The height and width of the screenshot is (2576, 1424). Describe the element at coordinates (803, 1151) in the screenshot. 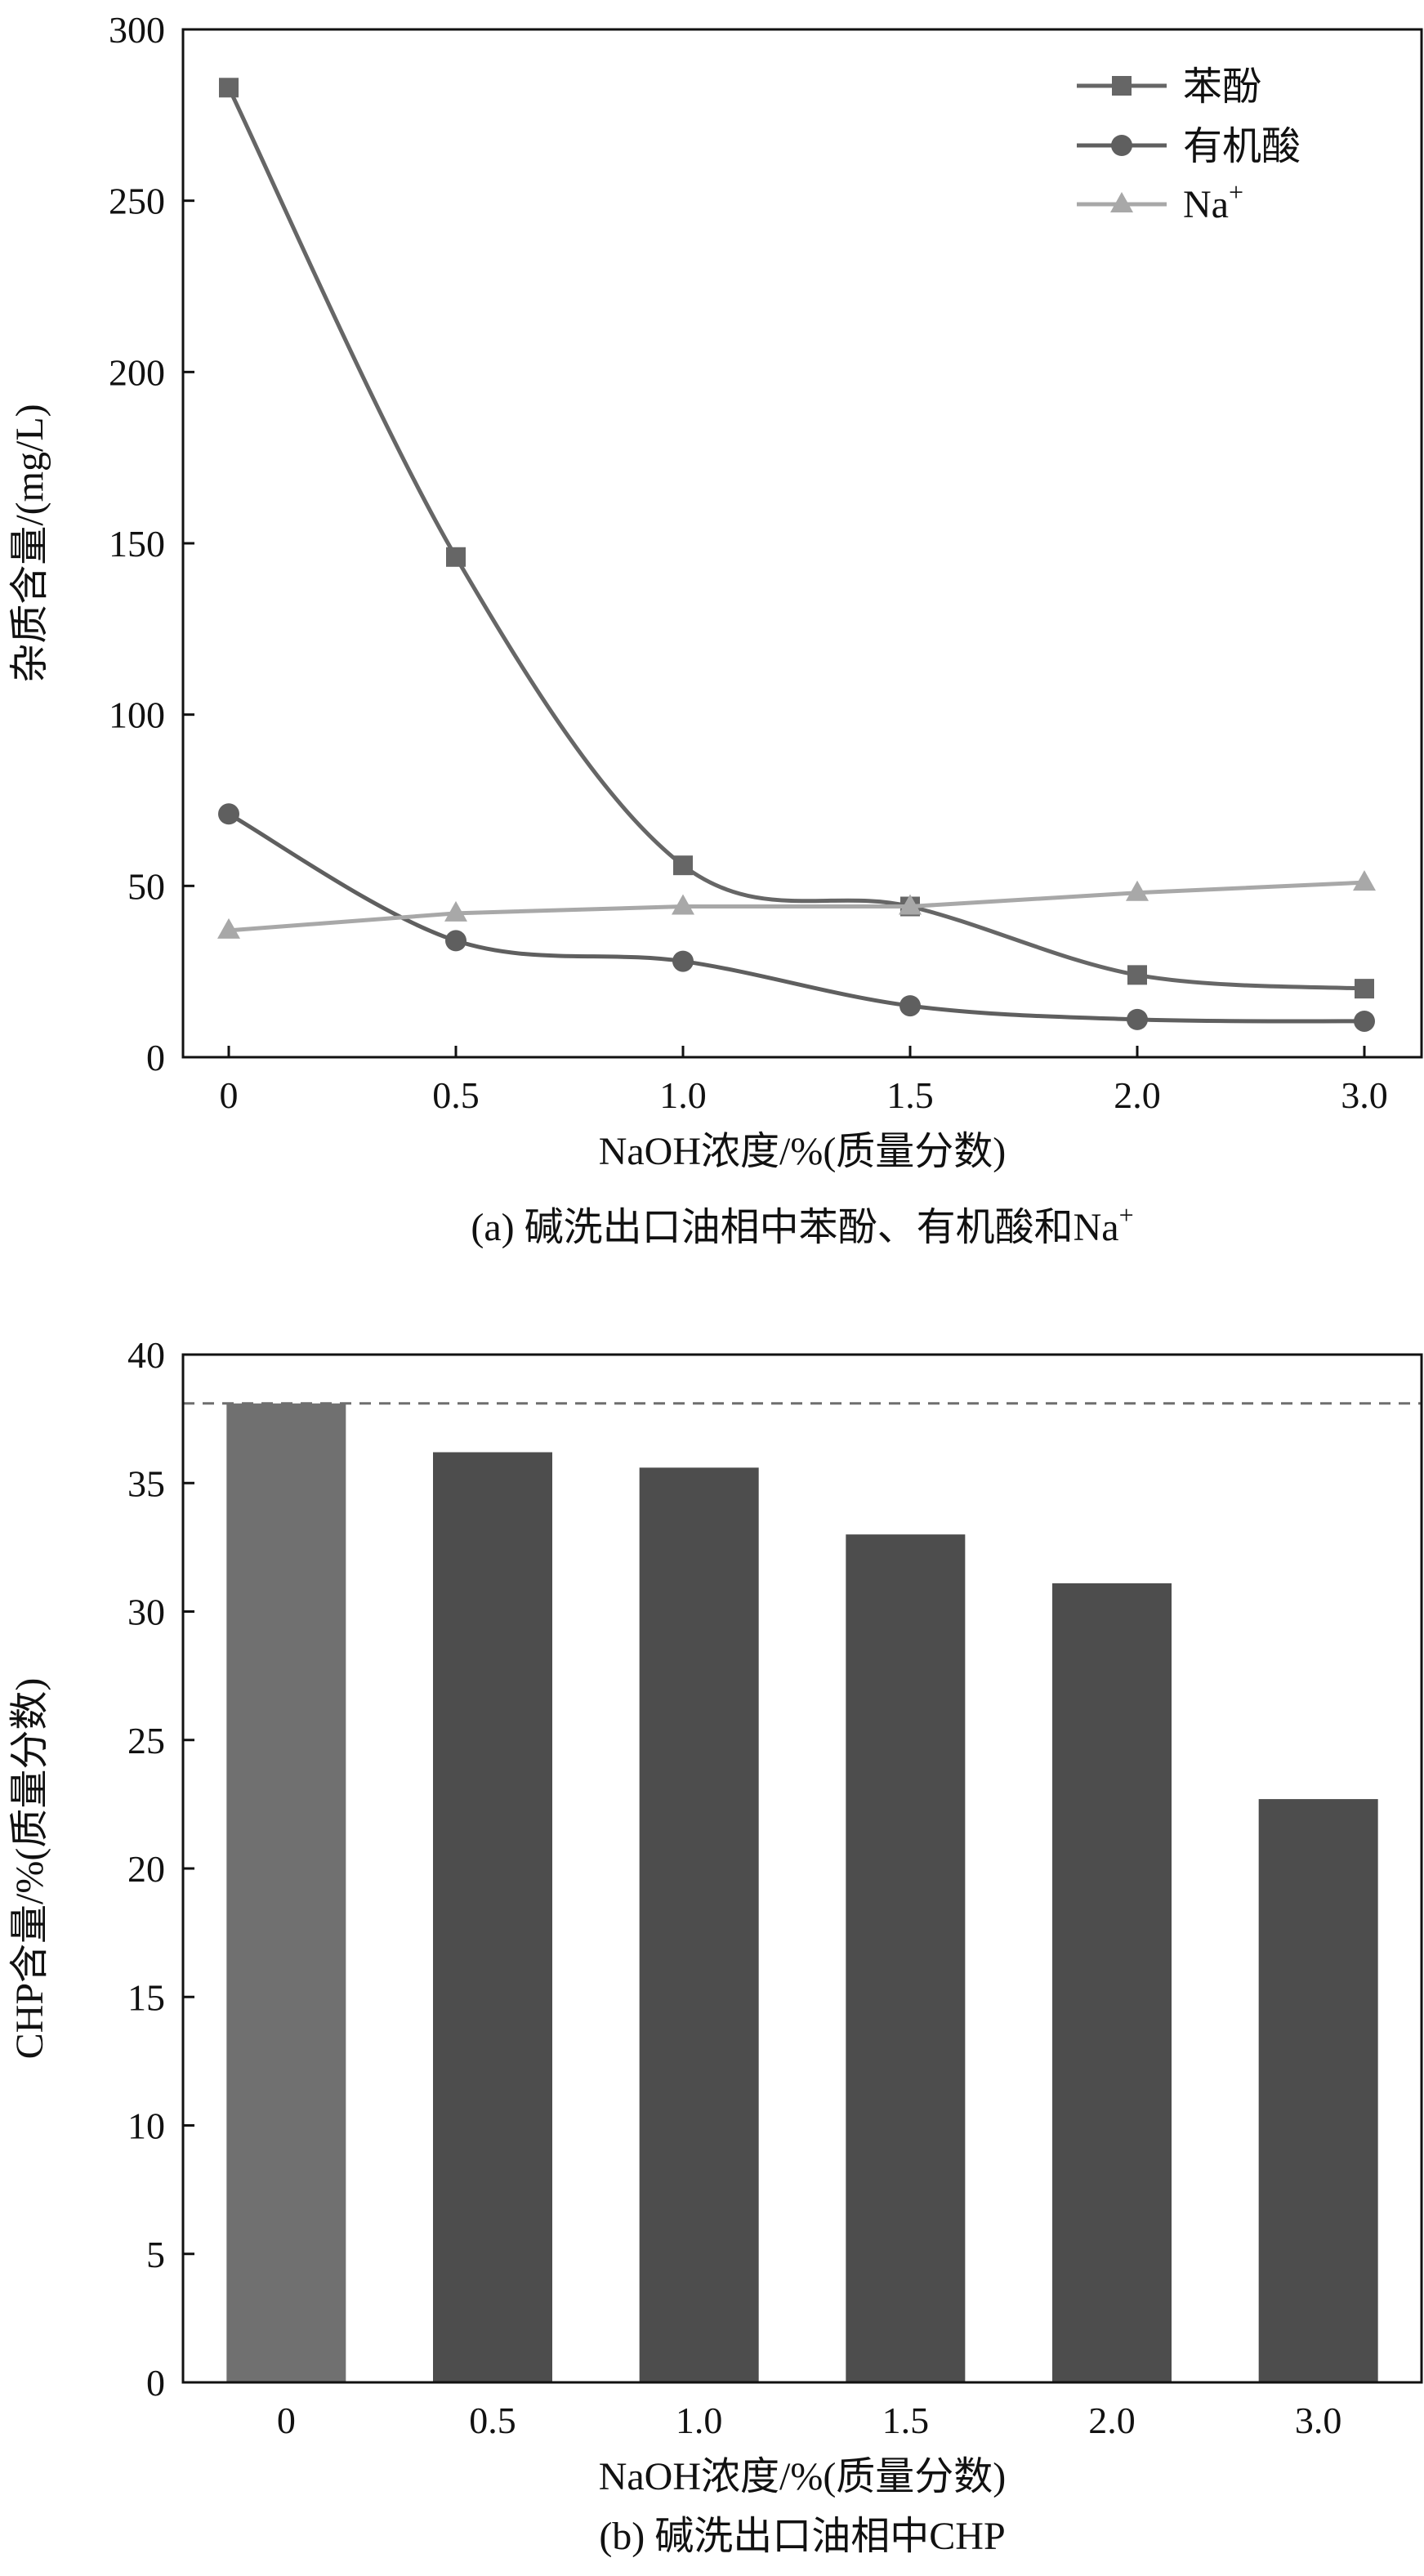

I see `chart-a-x-axis-title: NaOH浓度/%(质量分数)` at that location.